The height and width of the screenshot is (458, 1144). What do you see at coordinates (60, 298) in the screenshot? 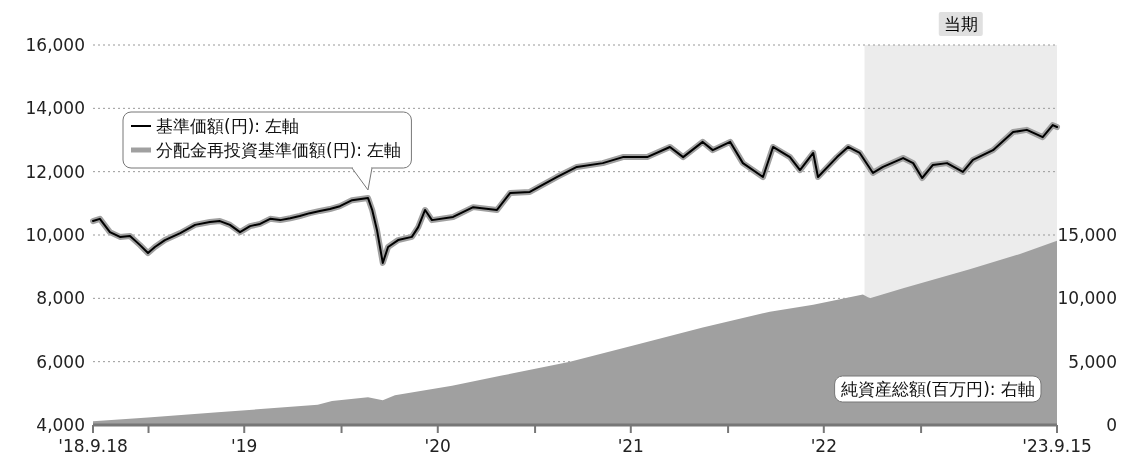
I see `y-tick-label: 8,000` at bounding box center [60, 298].